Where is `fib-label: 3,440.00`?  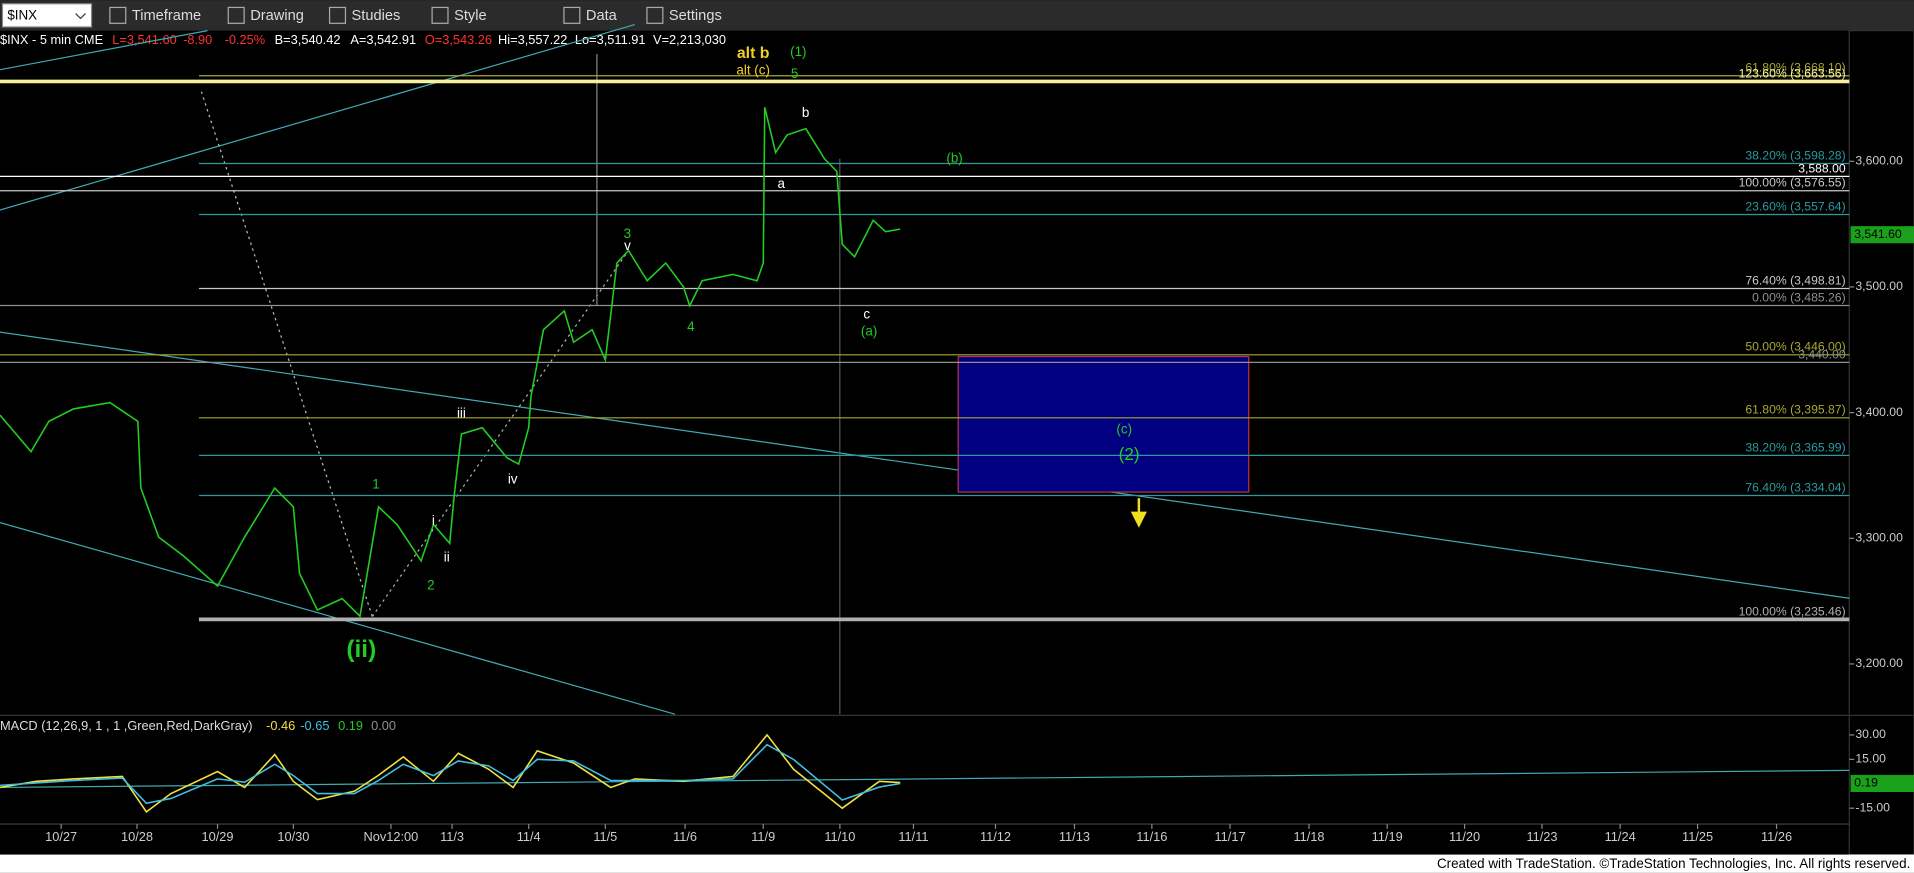
fib-label: 3,440.00 is located at coordinates (1822, 354).